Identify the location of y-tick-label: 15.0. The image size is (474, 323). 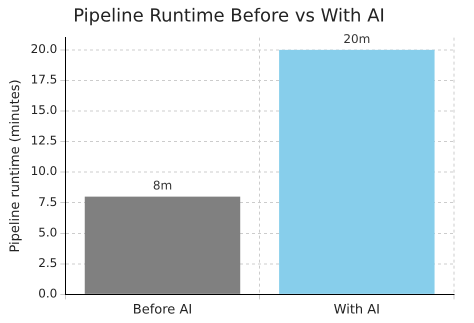
(44, 110).